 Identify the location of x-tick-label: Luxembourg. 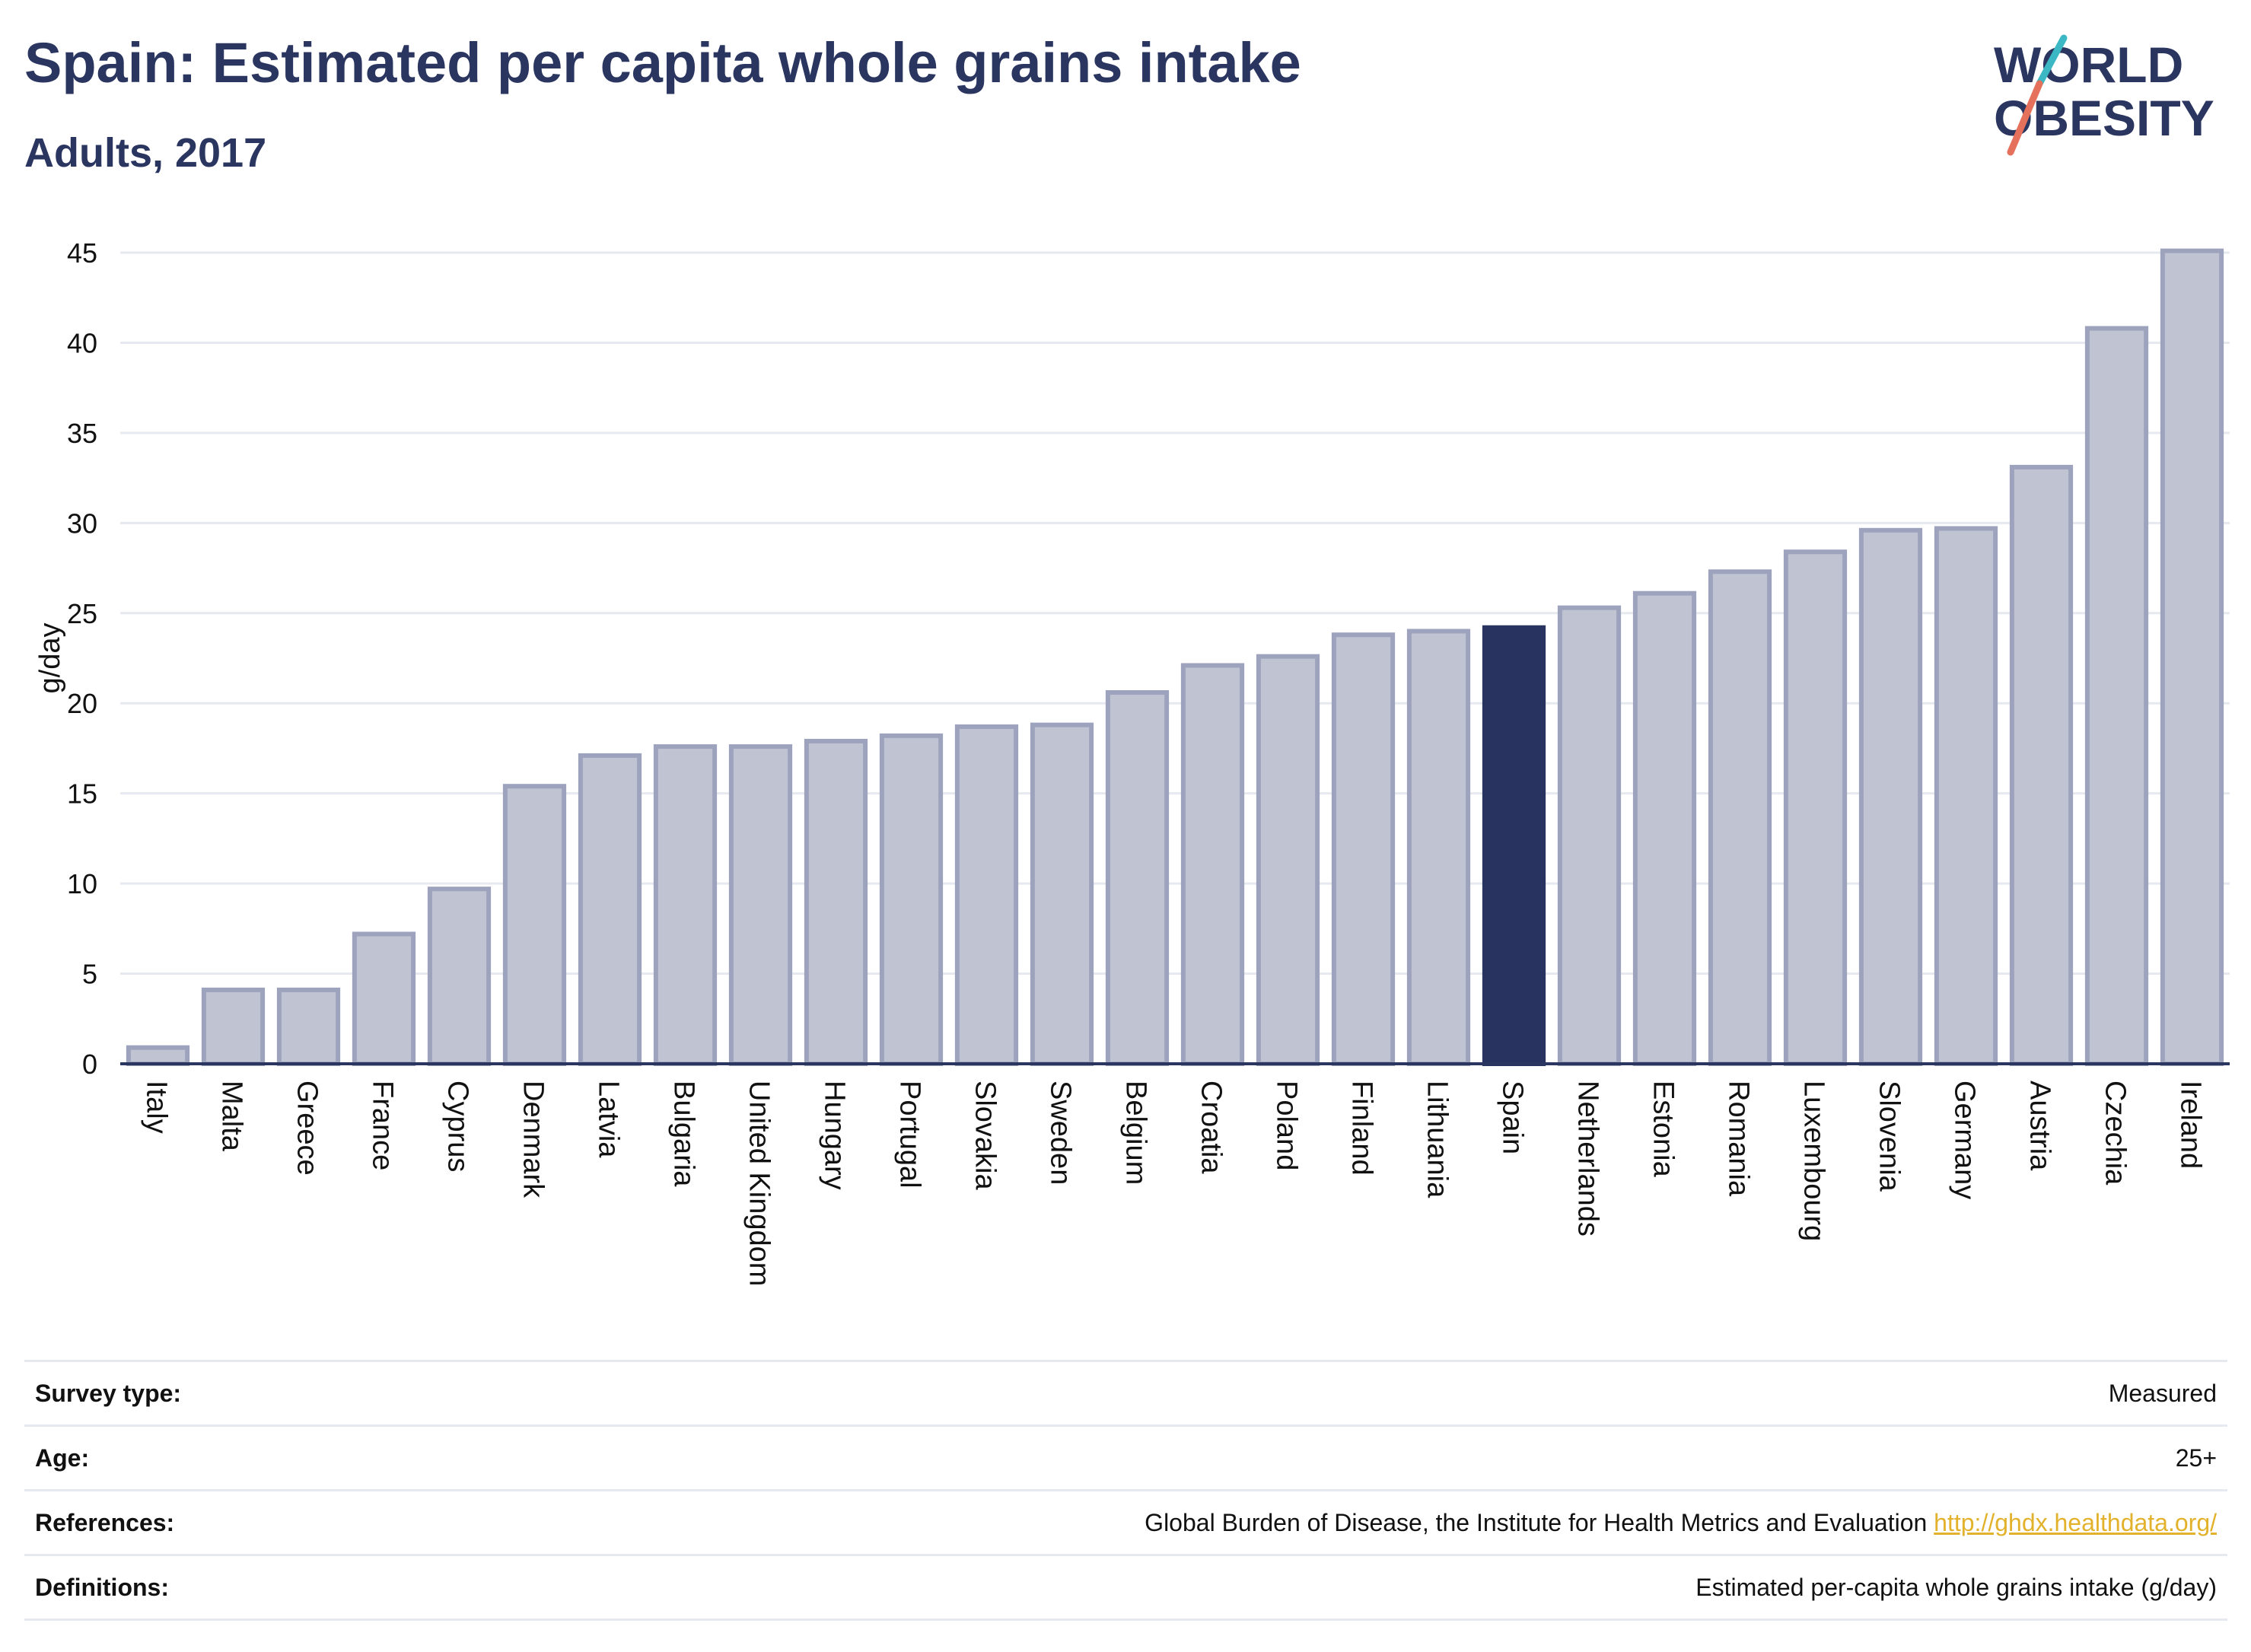
(1814, 1161).